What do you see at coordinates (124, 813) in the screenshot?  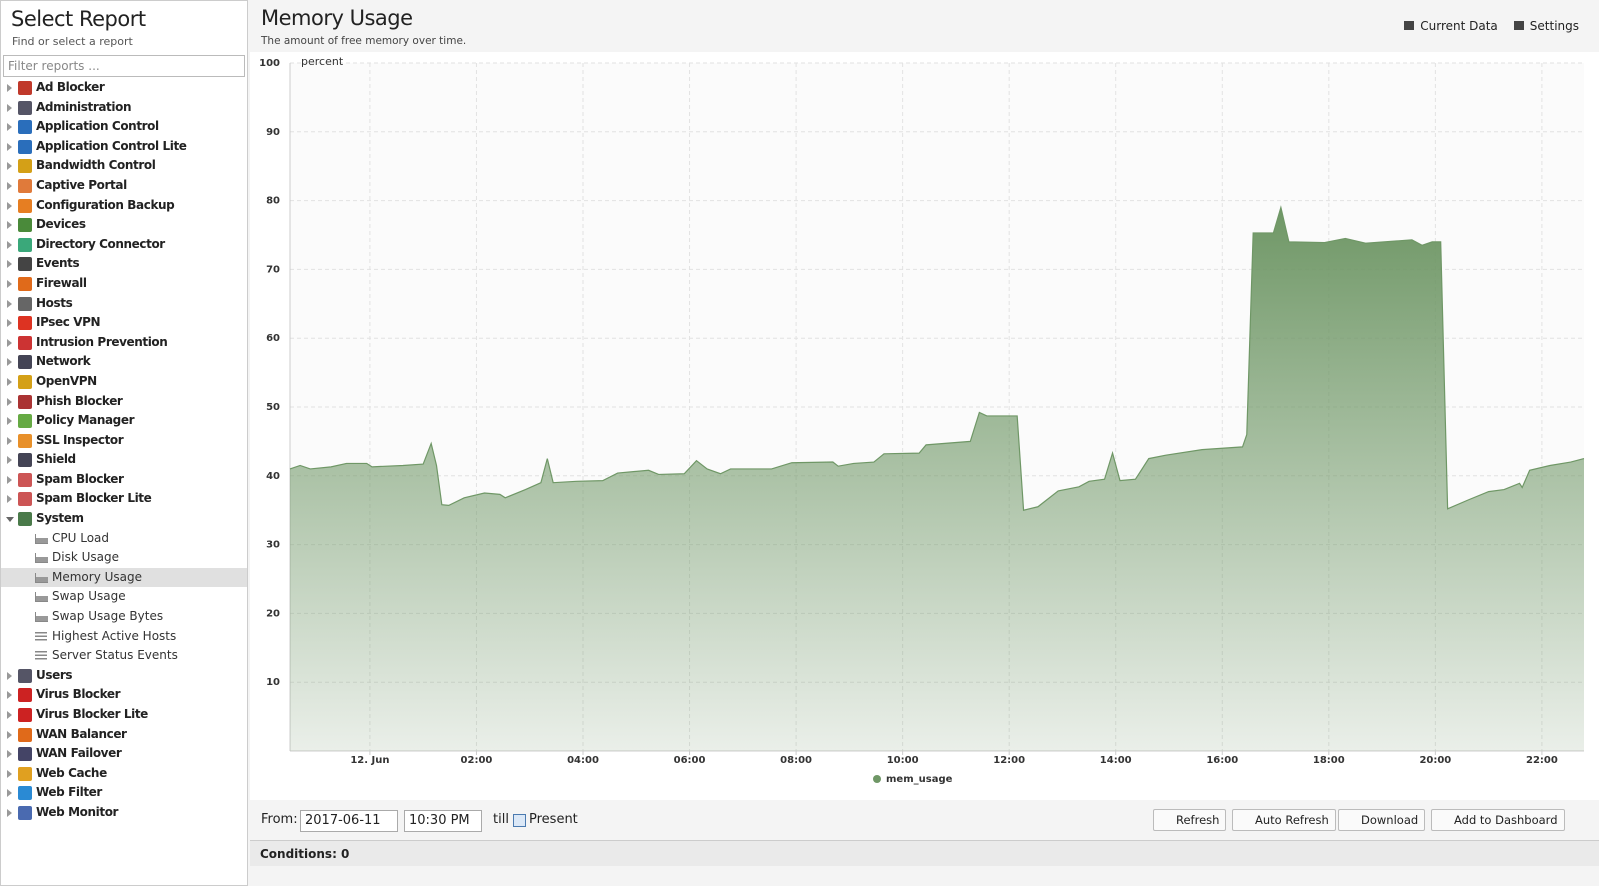 I see `tree-item: Web Monitor` at bounding box center [124, 813].